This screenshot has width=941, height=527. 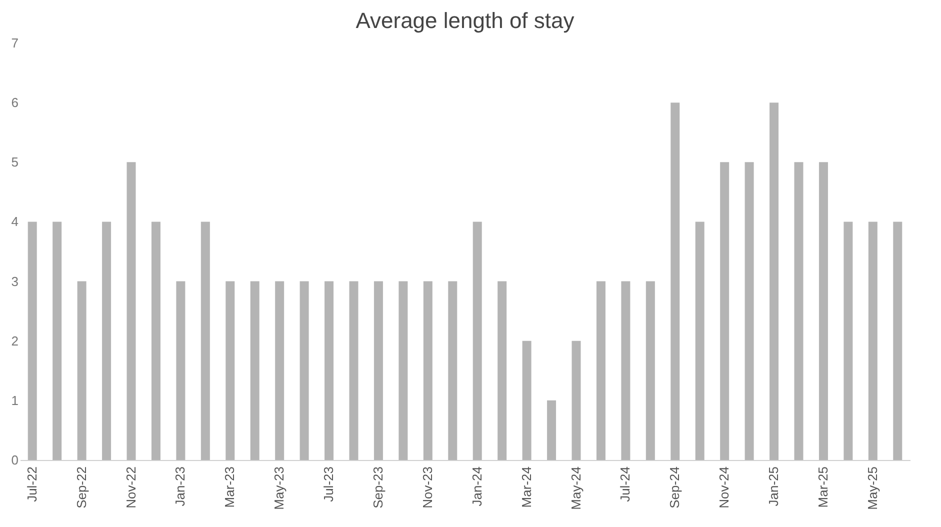 What do you see at coordinates (724, 487) in the screenshot?
I see `x-tick-label: Nov-24` at bounding box center [724, 487].